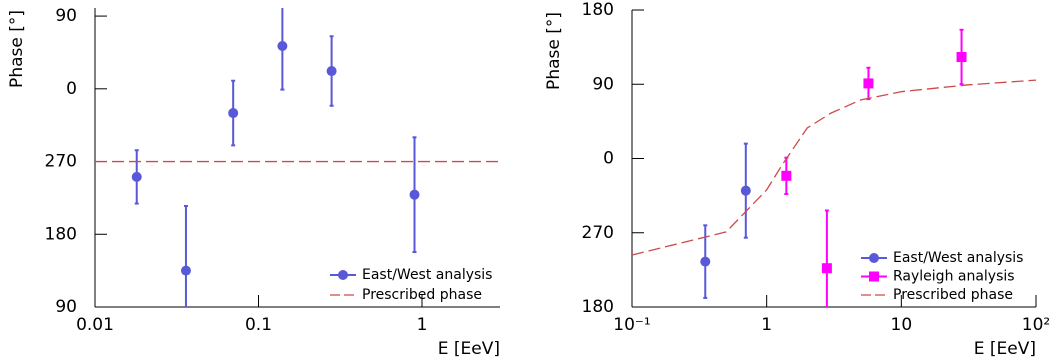 The image size is (1053, 362). Describe the element at coordinates (954, 277) in the screenshot. I see `legend-label: Rayleigh analysis` at that location.